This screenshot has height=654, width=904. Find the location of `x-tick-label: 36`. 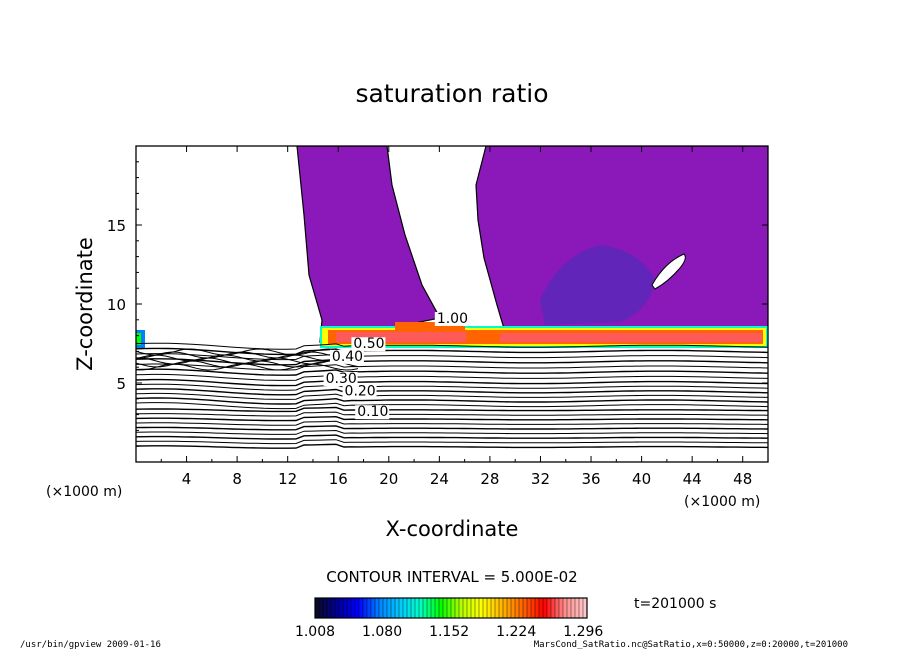

x-tick-label: 36 is located at coordinates (590, 479).